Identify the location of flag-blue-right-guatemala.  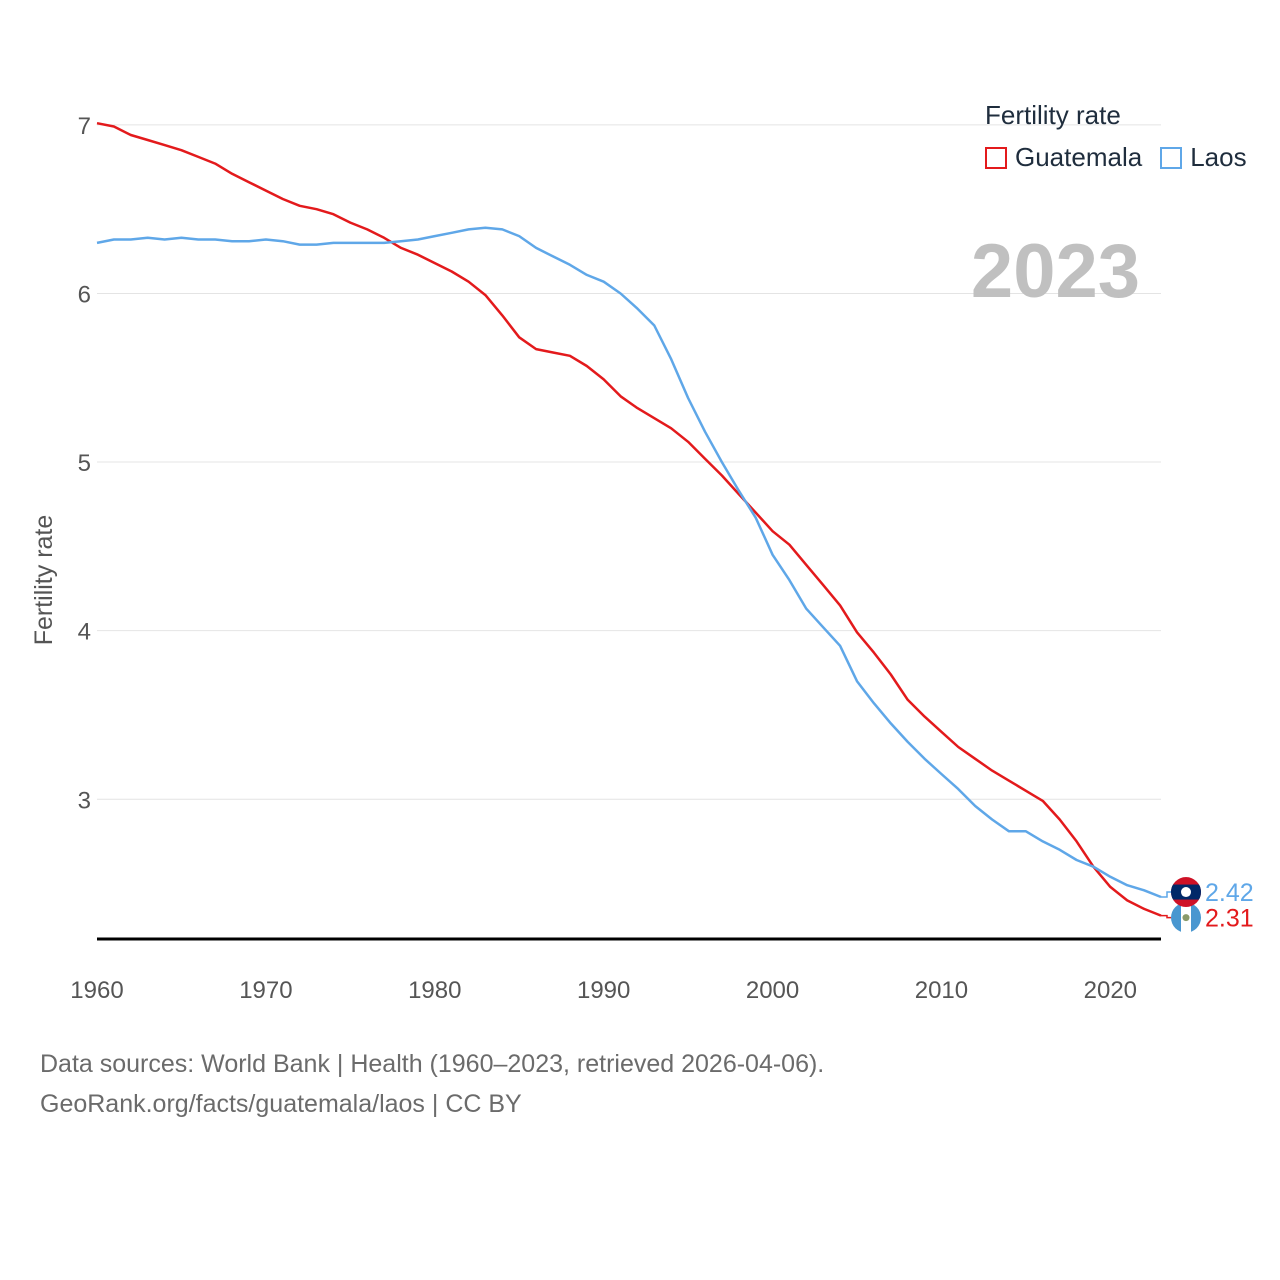
(1196, 917).